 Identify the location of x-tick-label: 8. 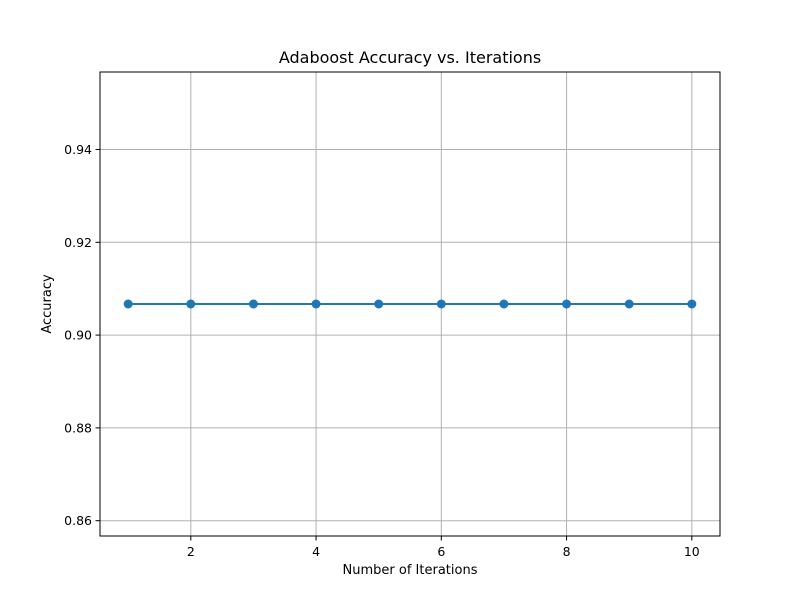
(567, 551).